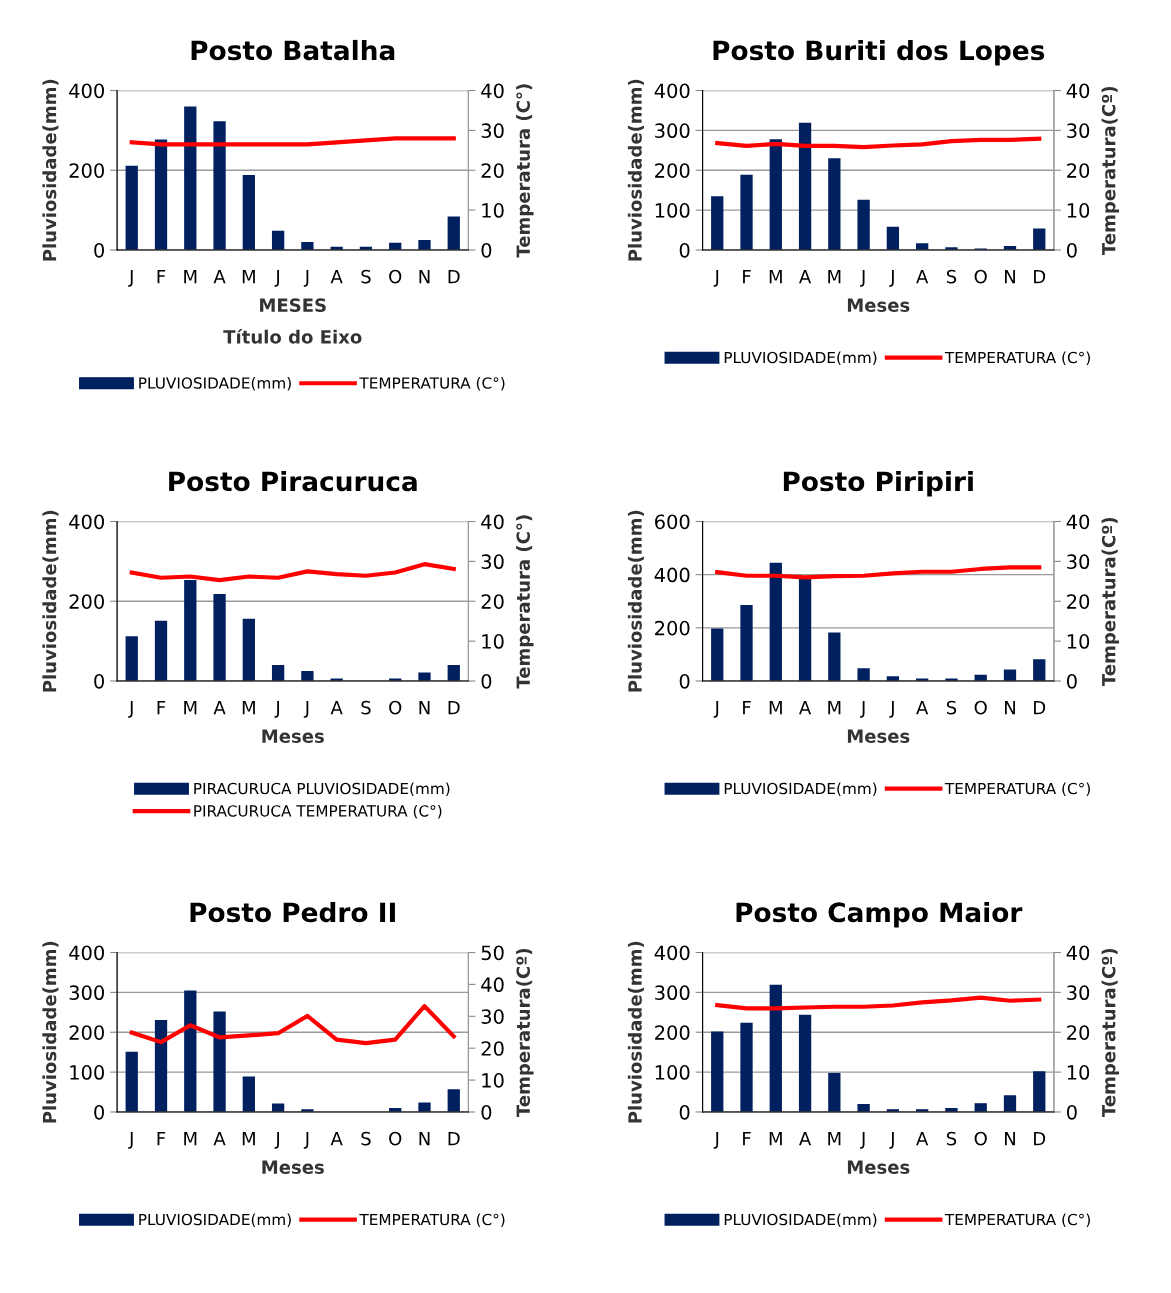  What do you see at coordinates (292, 336) in the screenshot?
I see `text: Título do Eixo` at bounding box center [292, 336].